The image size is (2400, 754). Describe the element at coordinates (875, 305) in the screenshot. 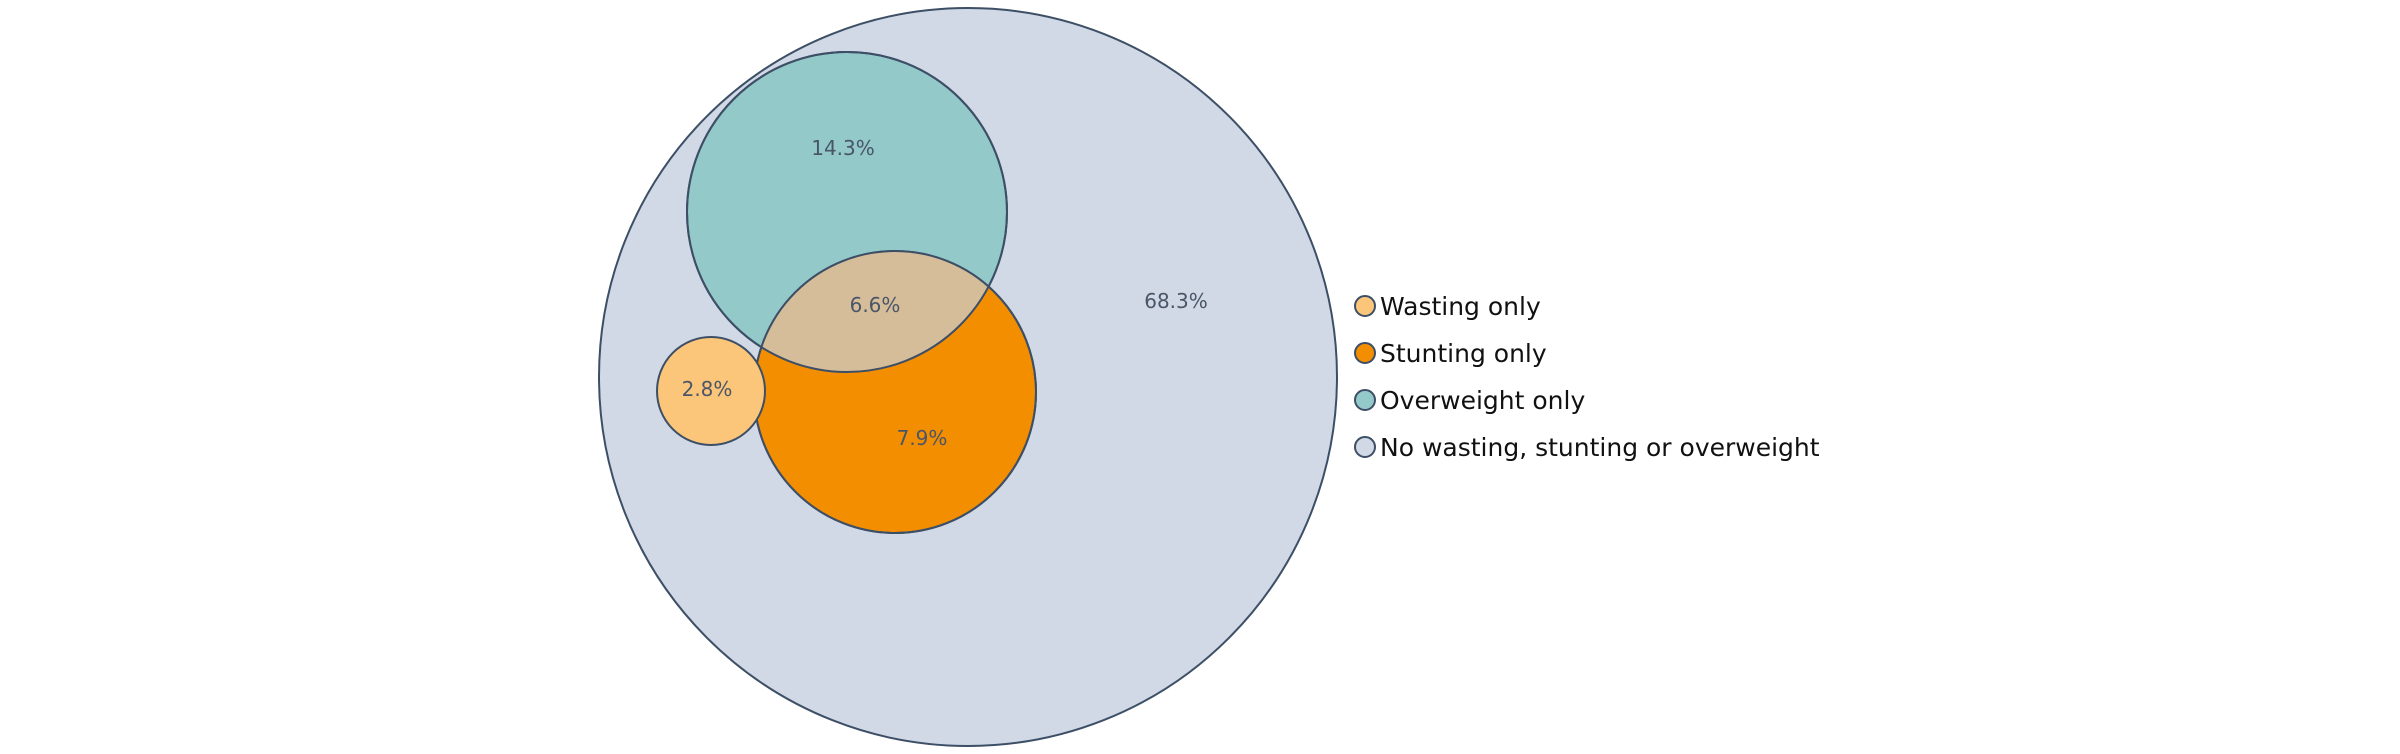

I see `label-intersection: 6.6%` at that location.